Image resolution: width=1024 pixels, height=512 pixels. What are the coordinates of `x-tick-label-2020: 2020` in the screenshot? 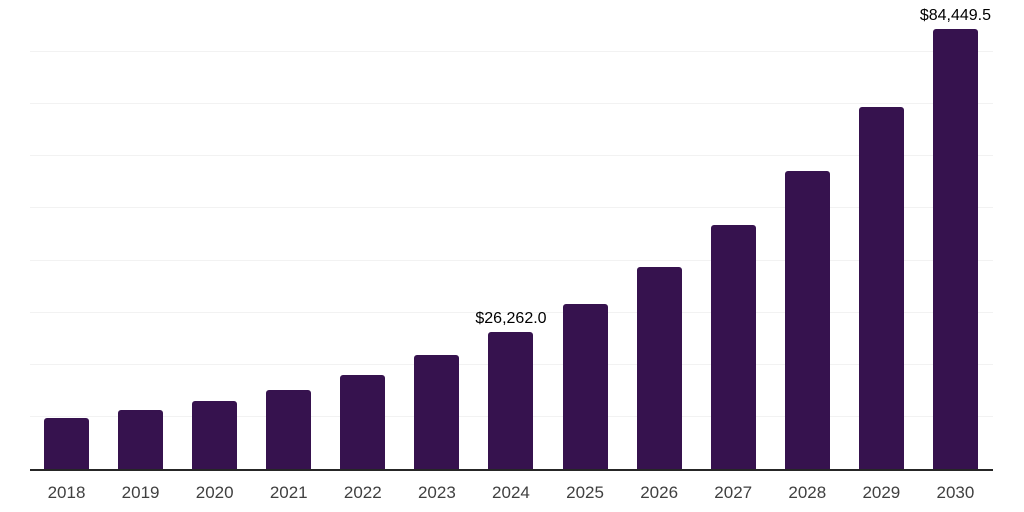 It's located at (214, 492).